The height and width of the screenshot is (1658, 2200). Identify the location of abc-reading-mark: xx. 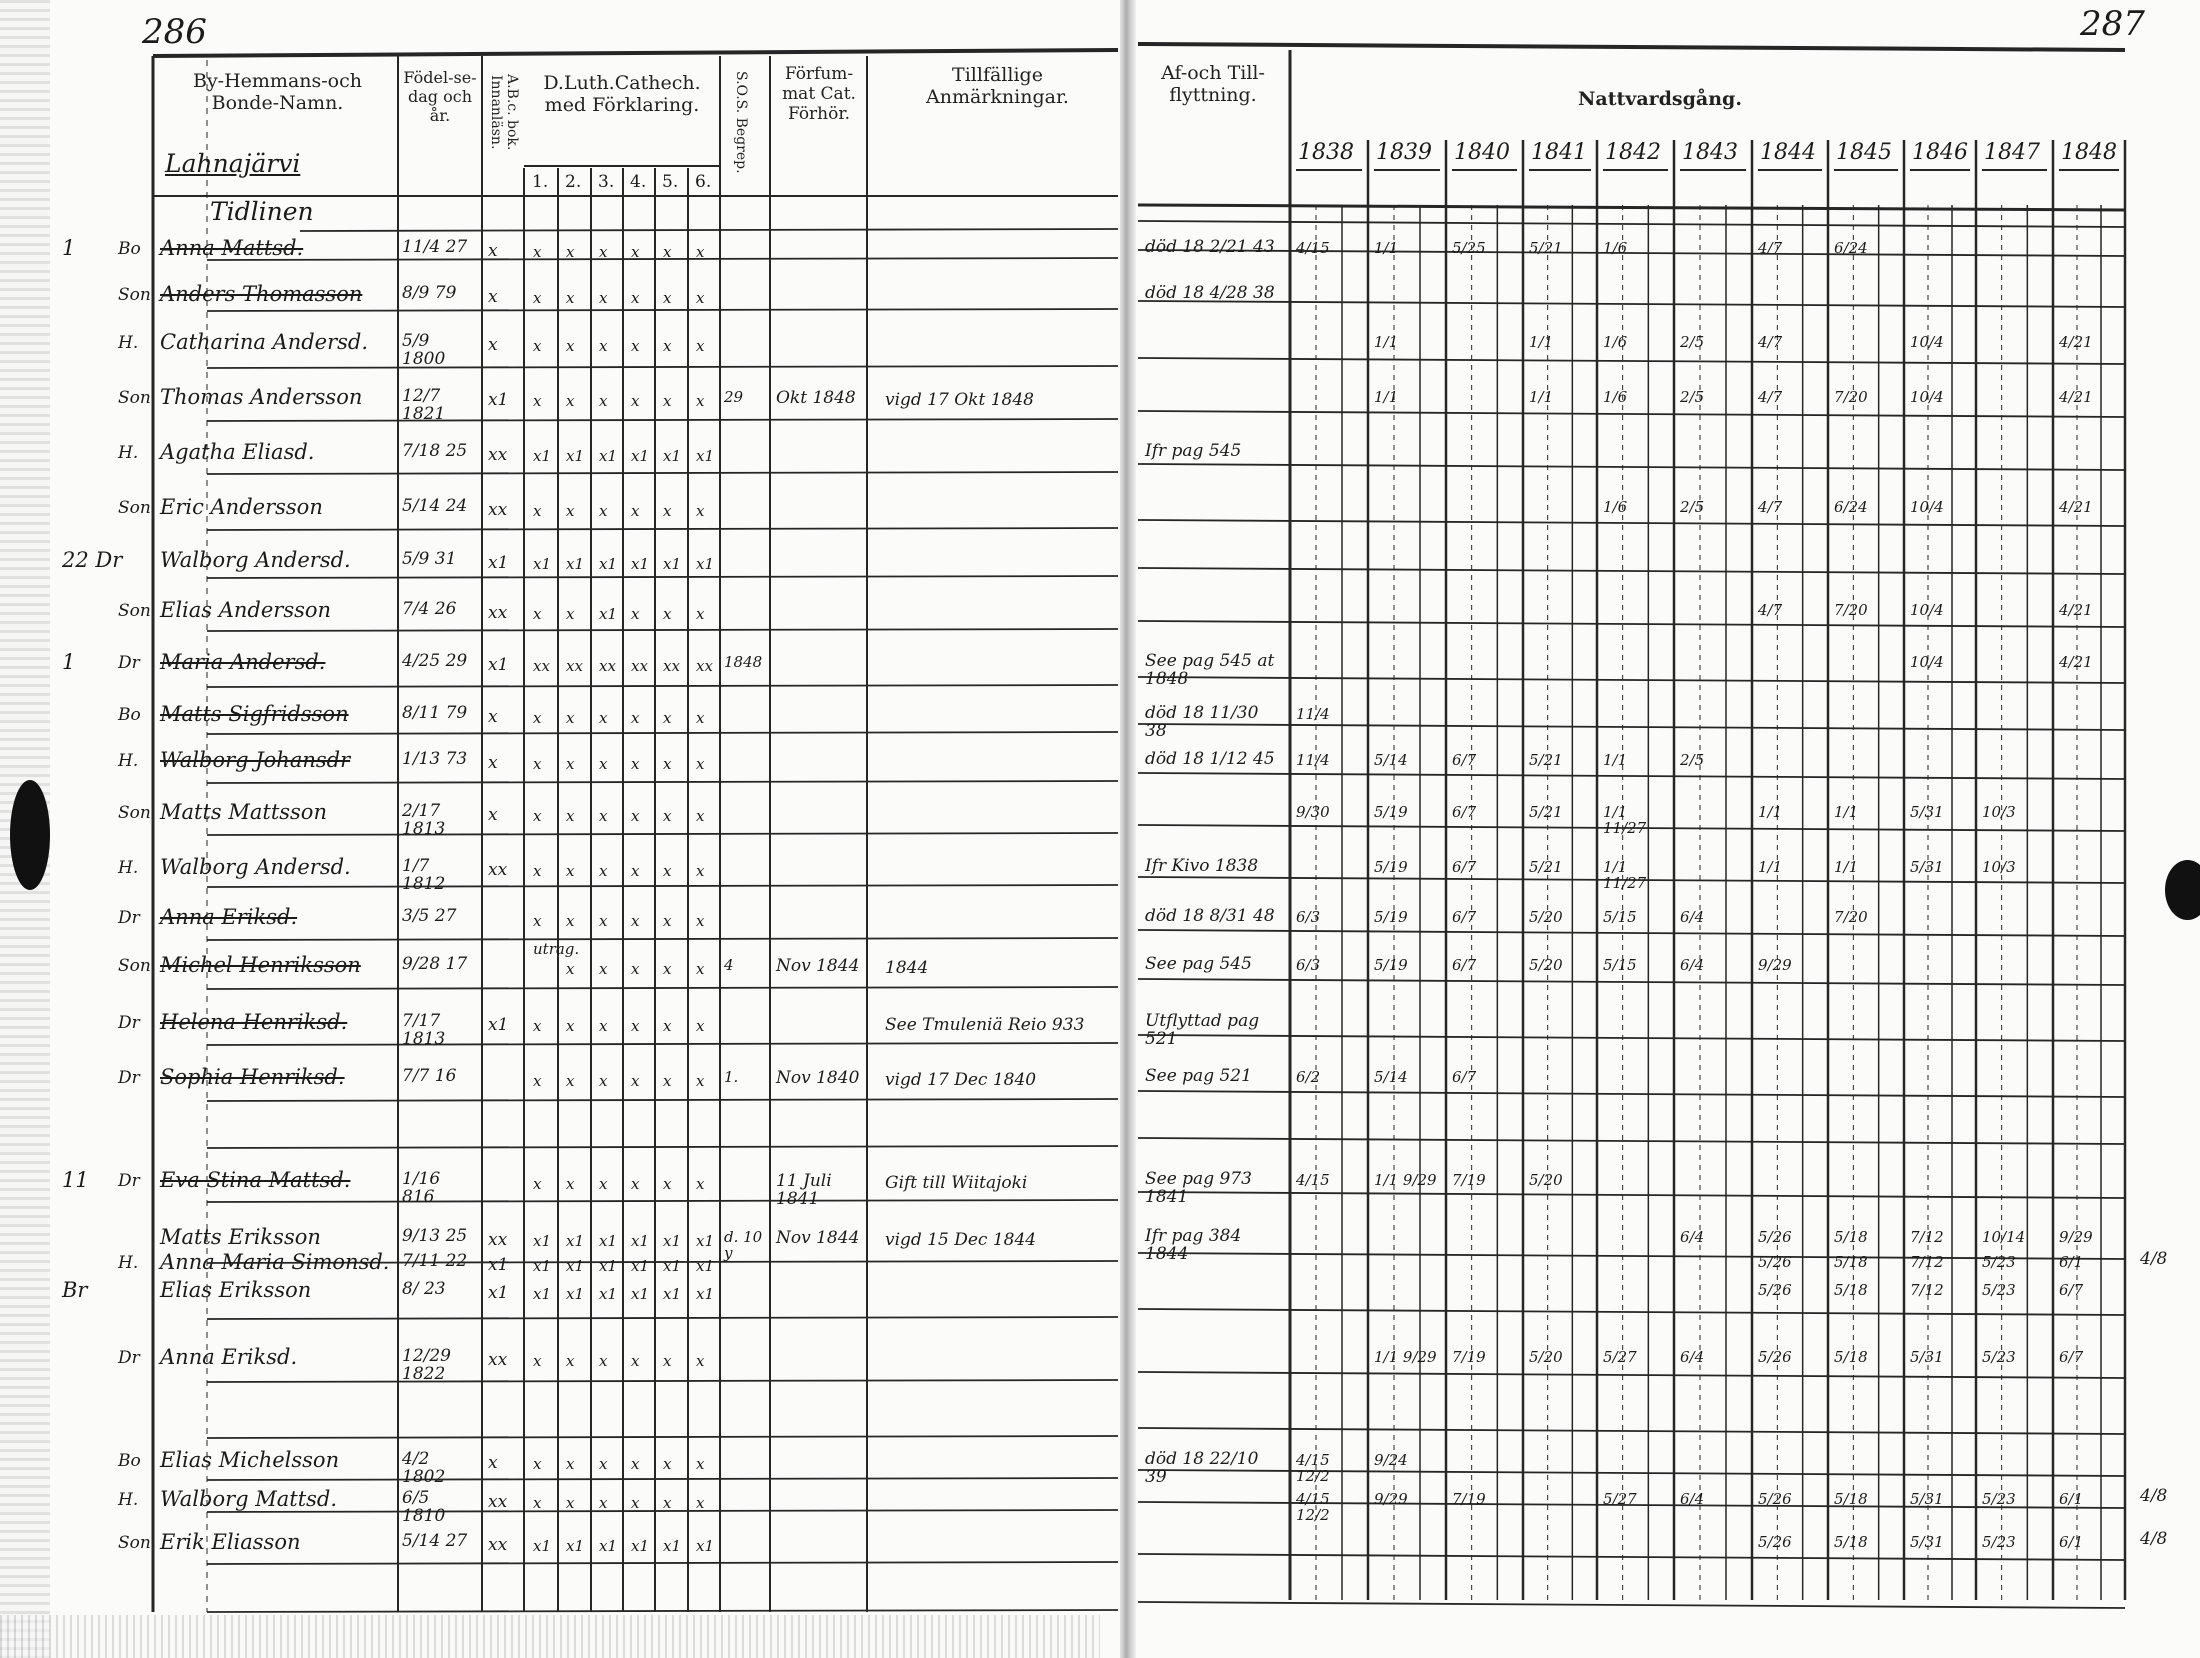
(498, 1360).